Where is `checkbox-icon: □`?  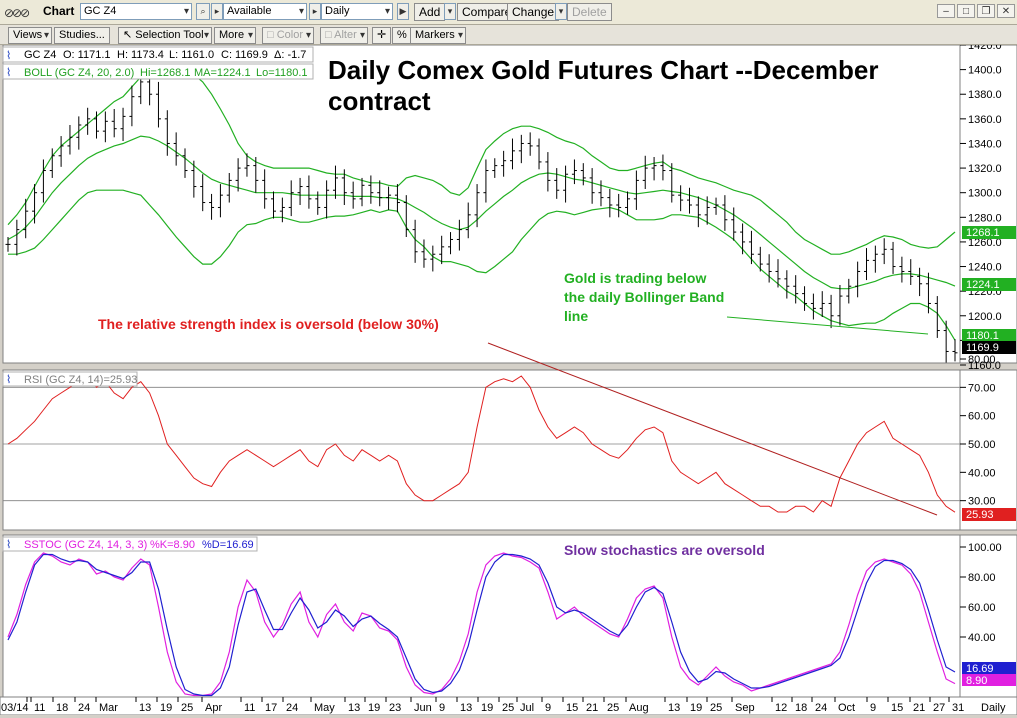 checkbox-icon: □ is located at coordinates (328, 35).